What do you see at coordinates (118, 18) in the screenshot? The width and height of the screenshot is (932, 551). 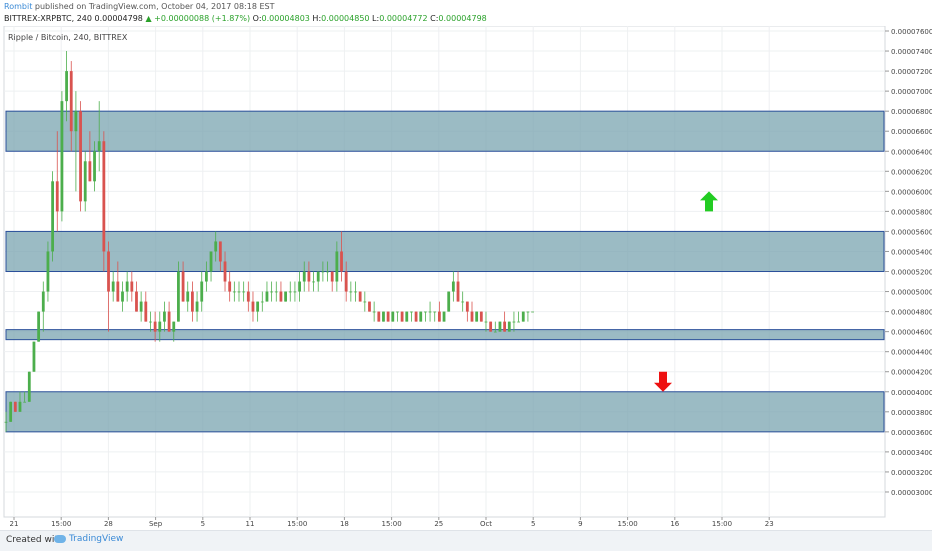 I see `current-price: 0.00004798` at bounding box center [118, 18].